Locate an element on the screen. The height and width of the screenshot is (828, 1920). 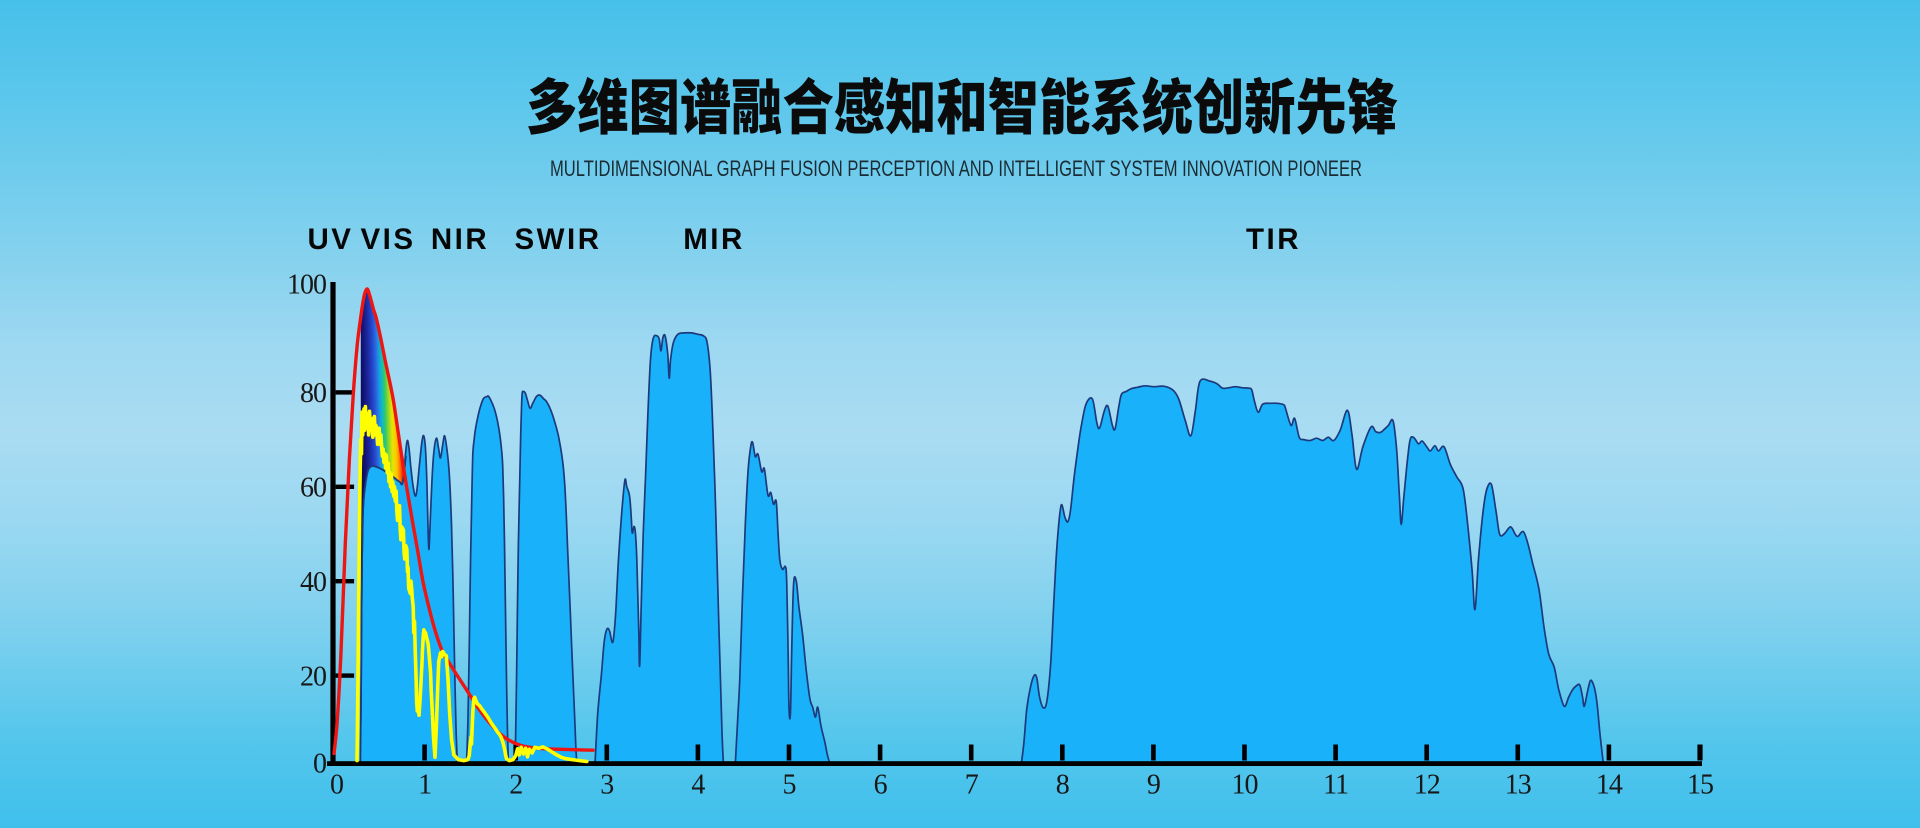
svg-text: NIR is located at coordinates (460, 239).